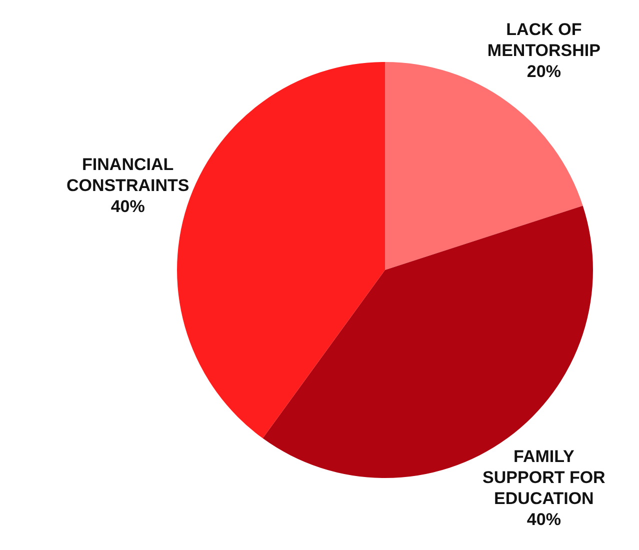  What do you see at coordinates (543, 71) in the screenshot?
I see `data-label: 20%` at bounding box center [543, 71].